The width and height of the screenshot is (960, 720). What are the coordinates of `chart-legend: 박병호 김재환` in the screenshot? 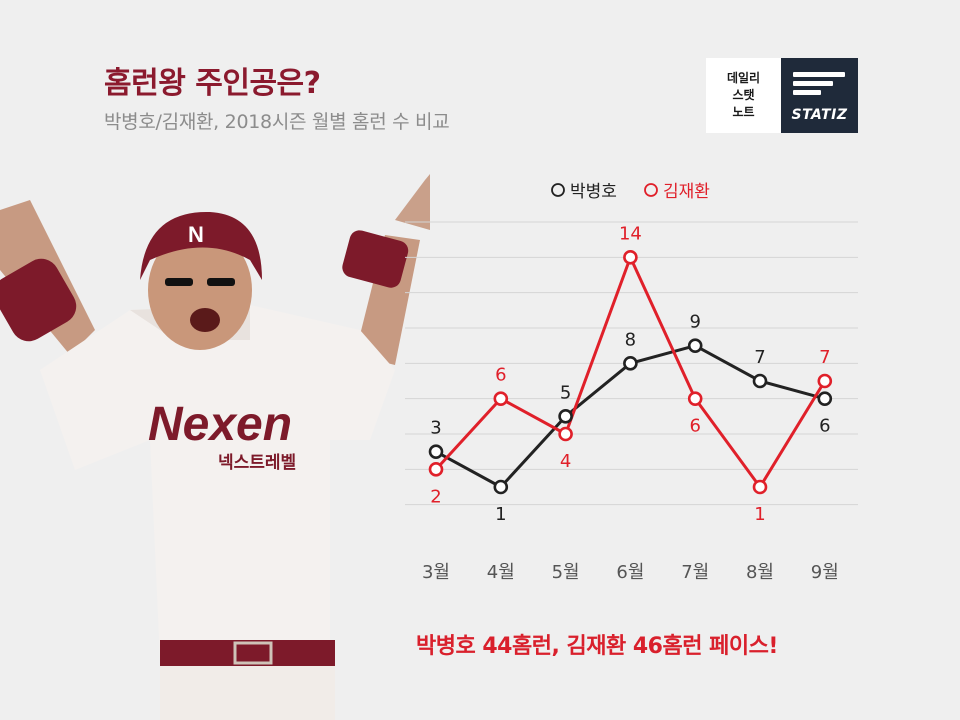 It's located at (630, 192).